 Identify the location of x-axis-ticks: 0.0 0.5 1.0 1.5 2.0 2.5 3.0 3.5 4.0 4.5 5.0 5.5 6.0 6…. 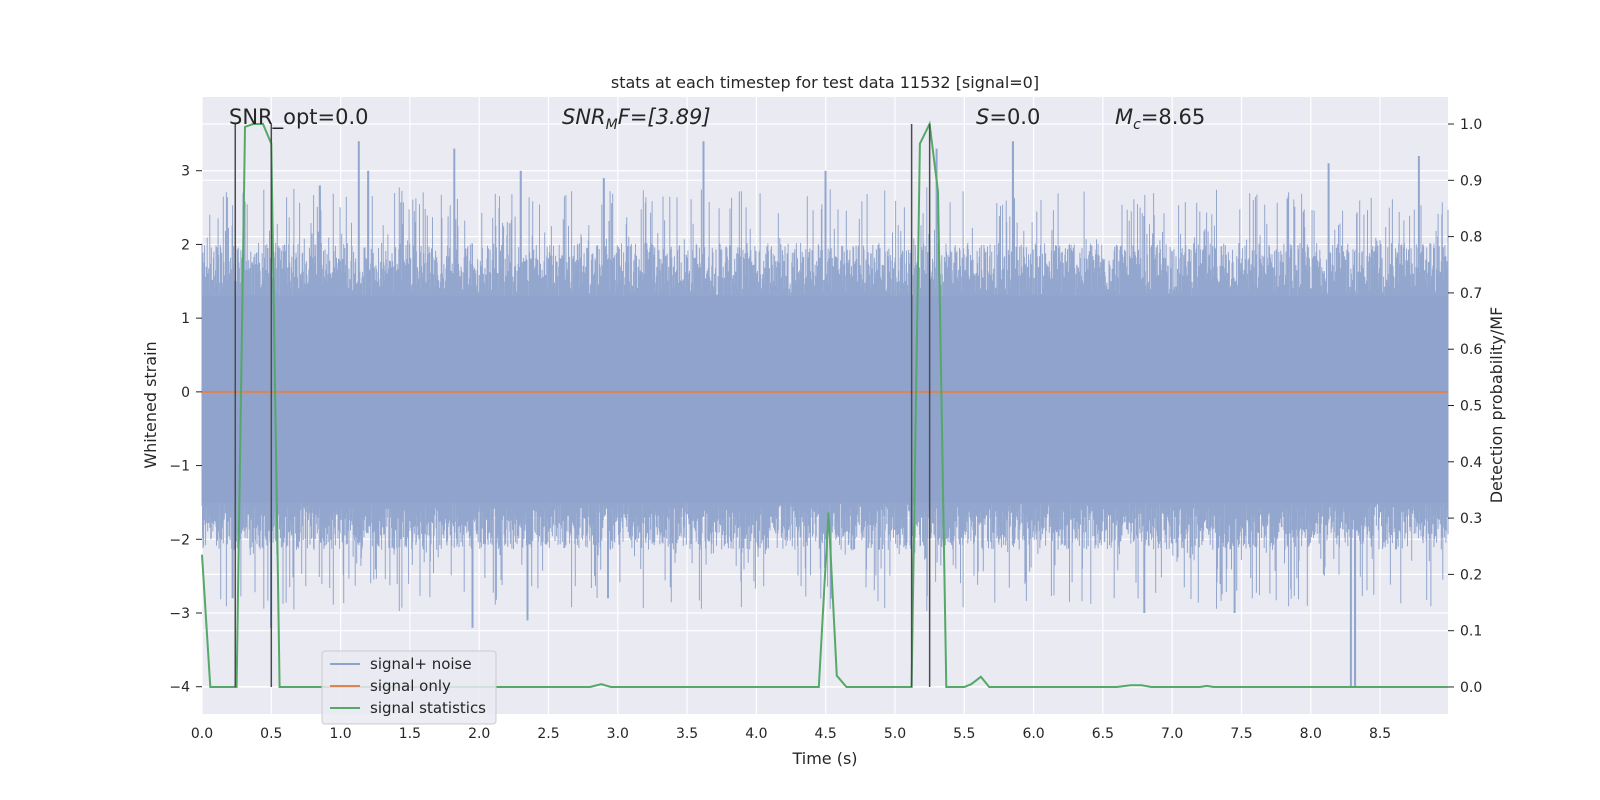
(791, 734).